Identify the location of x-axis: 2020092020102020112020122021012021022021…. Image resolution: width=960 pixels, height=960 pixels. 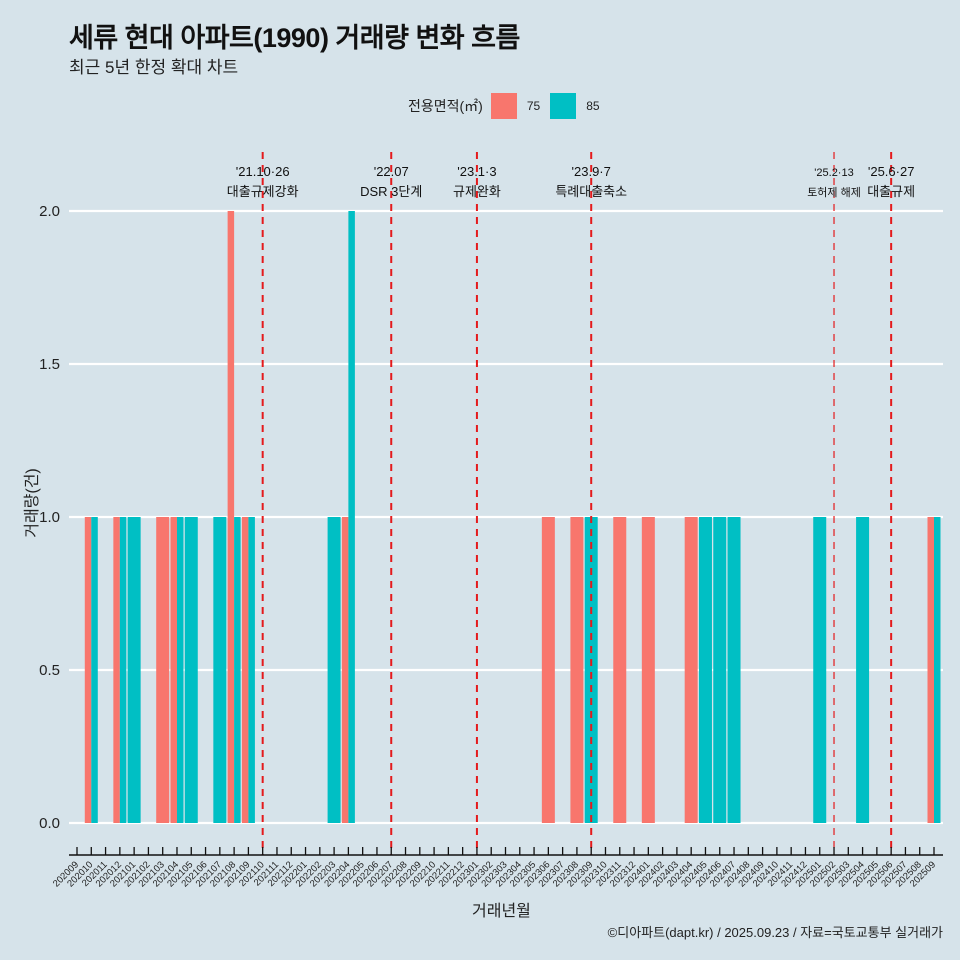
(497, 868).